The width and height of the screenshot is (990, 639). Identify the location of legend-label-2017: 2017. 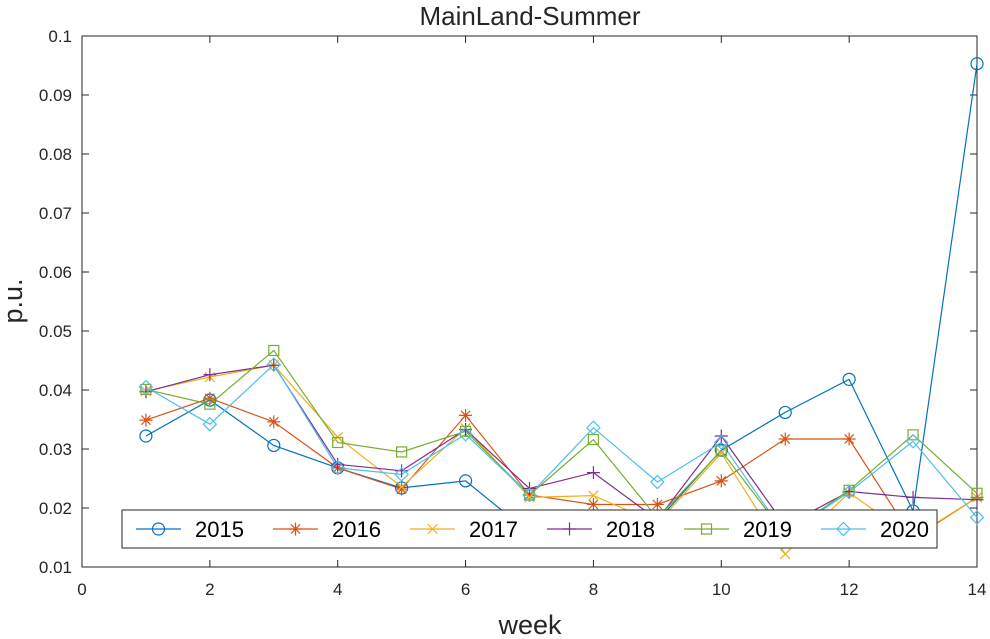
(493, 529).